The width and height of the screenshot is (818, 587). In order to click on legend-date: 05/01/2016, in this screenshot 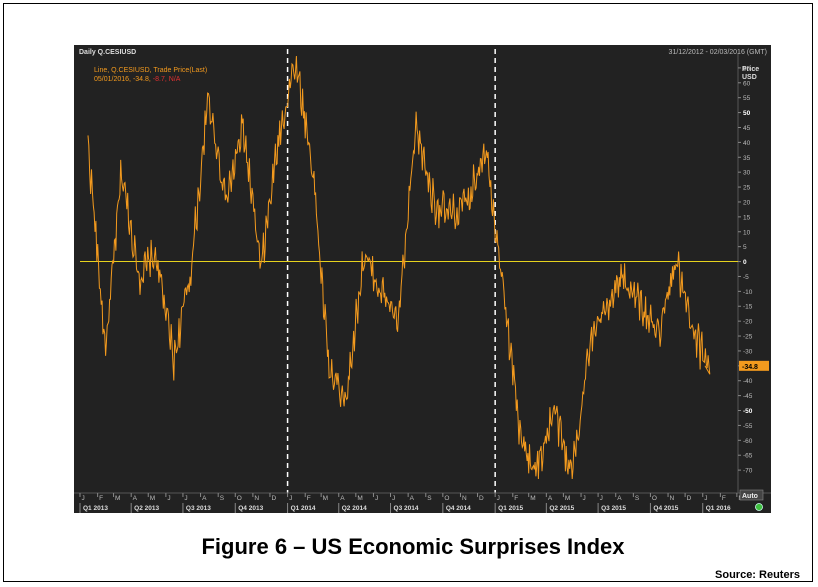, I will do `click(112, 79)`.